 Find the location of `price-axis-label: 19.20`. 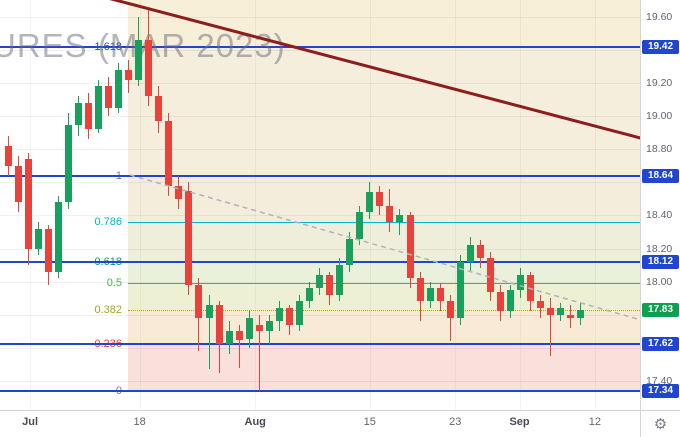

price-axis-label: 19.20 is located at coordinates (659, 83).